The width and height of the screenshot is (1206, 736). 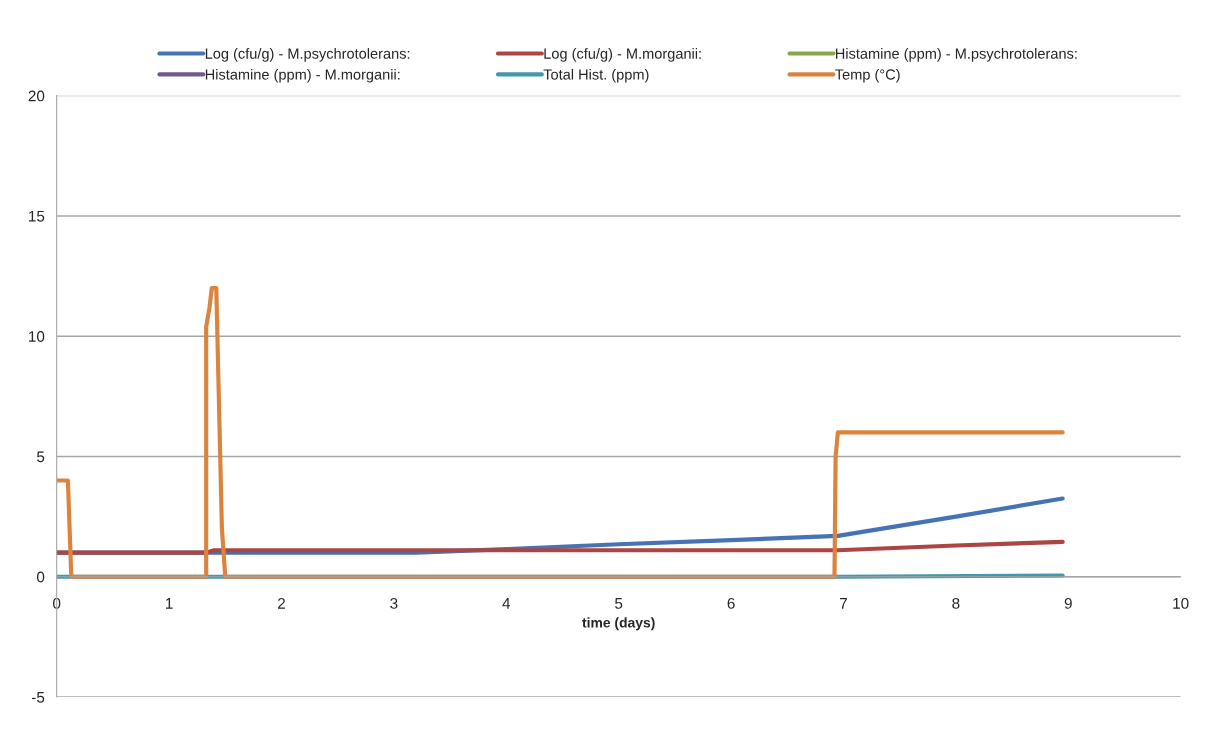 What do you see at coordinates (37, 216) in the screenshot?
I see `y-tick-label: 15` at bounding box center [37, 216].